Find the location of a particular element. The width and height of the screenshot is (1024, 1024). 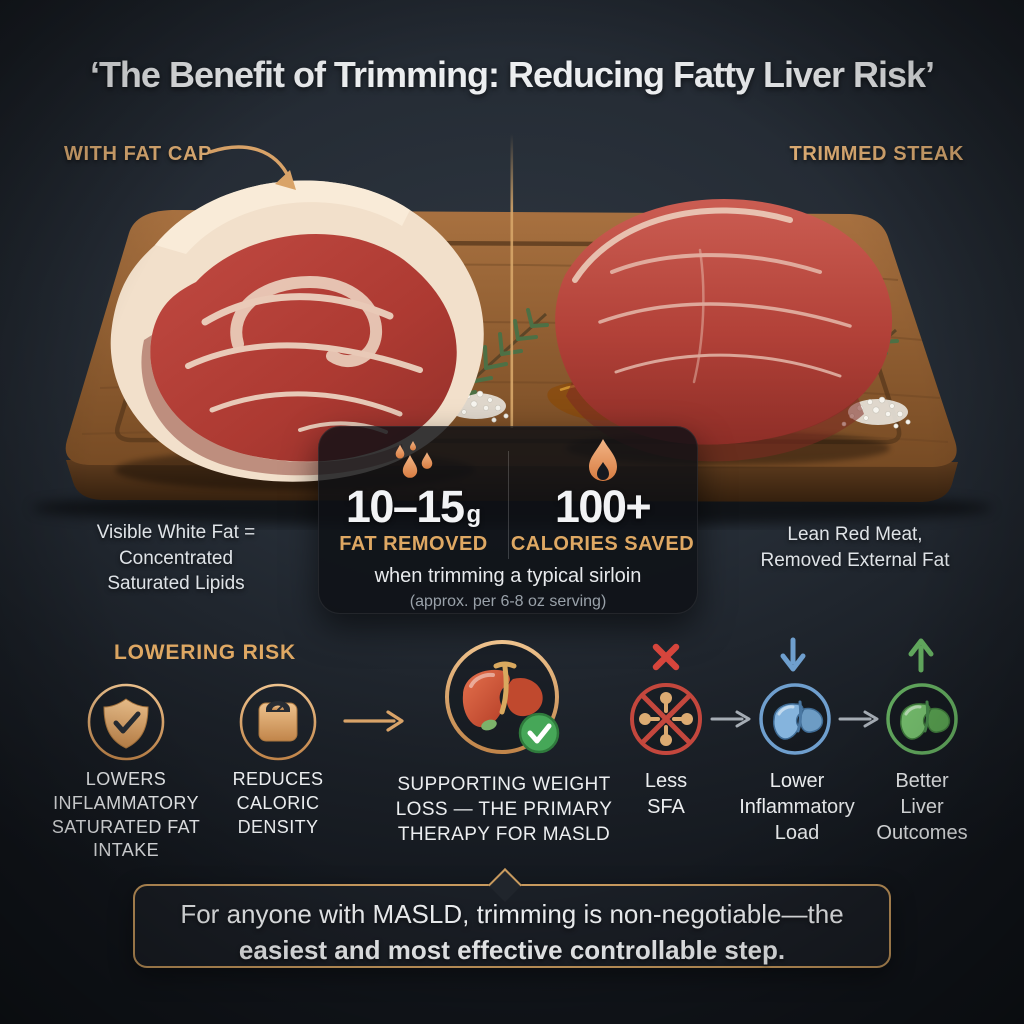

fat-removed-value: 10–15 g is located at coordinates (413, 506).